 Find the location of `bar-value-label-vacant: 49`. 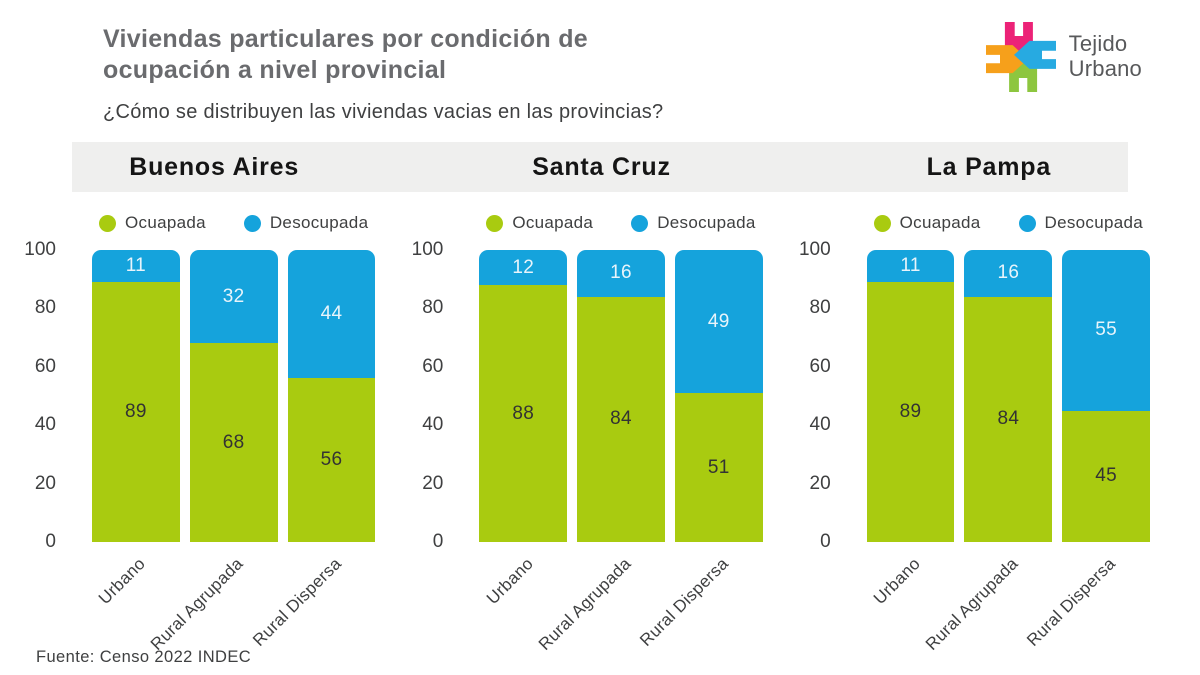

bar-value-label-vacant: 49 is located at coordinates (718, 321).